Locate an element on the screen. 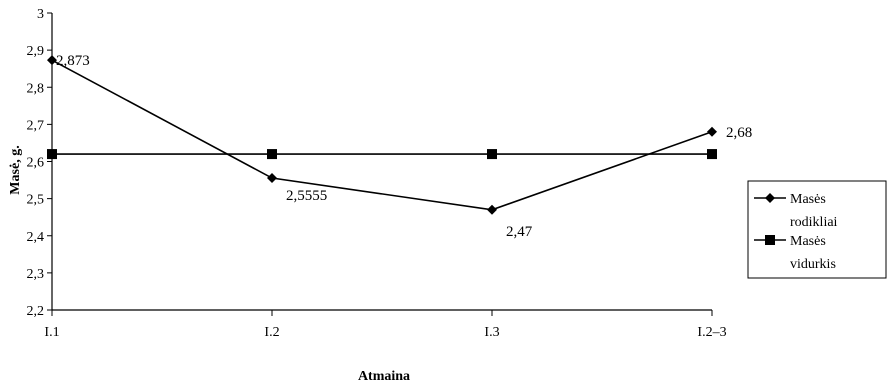  data-label: 2,47 is located at coordinates (519, 232).